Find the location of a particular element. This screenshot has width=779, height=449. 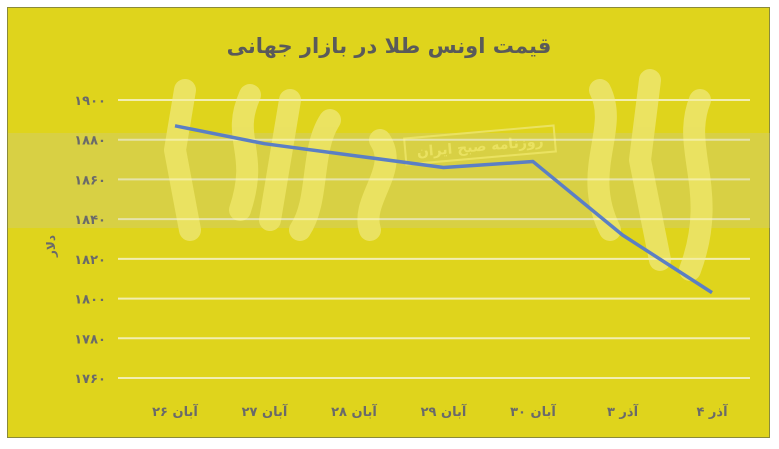

x-tick-label: ۳۰ آبان is located at coordinates (533, 411).